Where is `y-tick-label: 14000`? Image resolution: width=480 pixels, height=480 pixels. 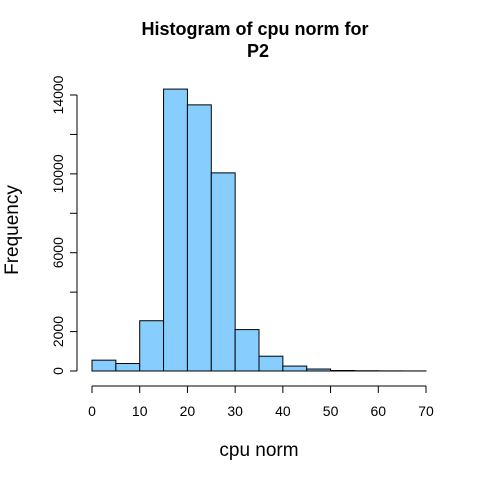 y-tick-label: 14000 is located at coordinates (58, 94).